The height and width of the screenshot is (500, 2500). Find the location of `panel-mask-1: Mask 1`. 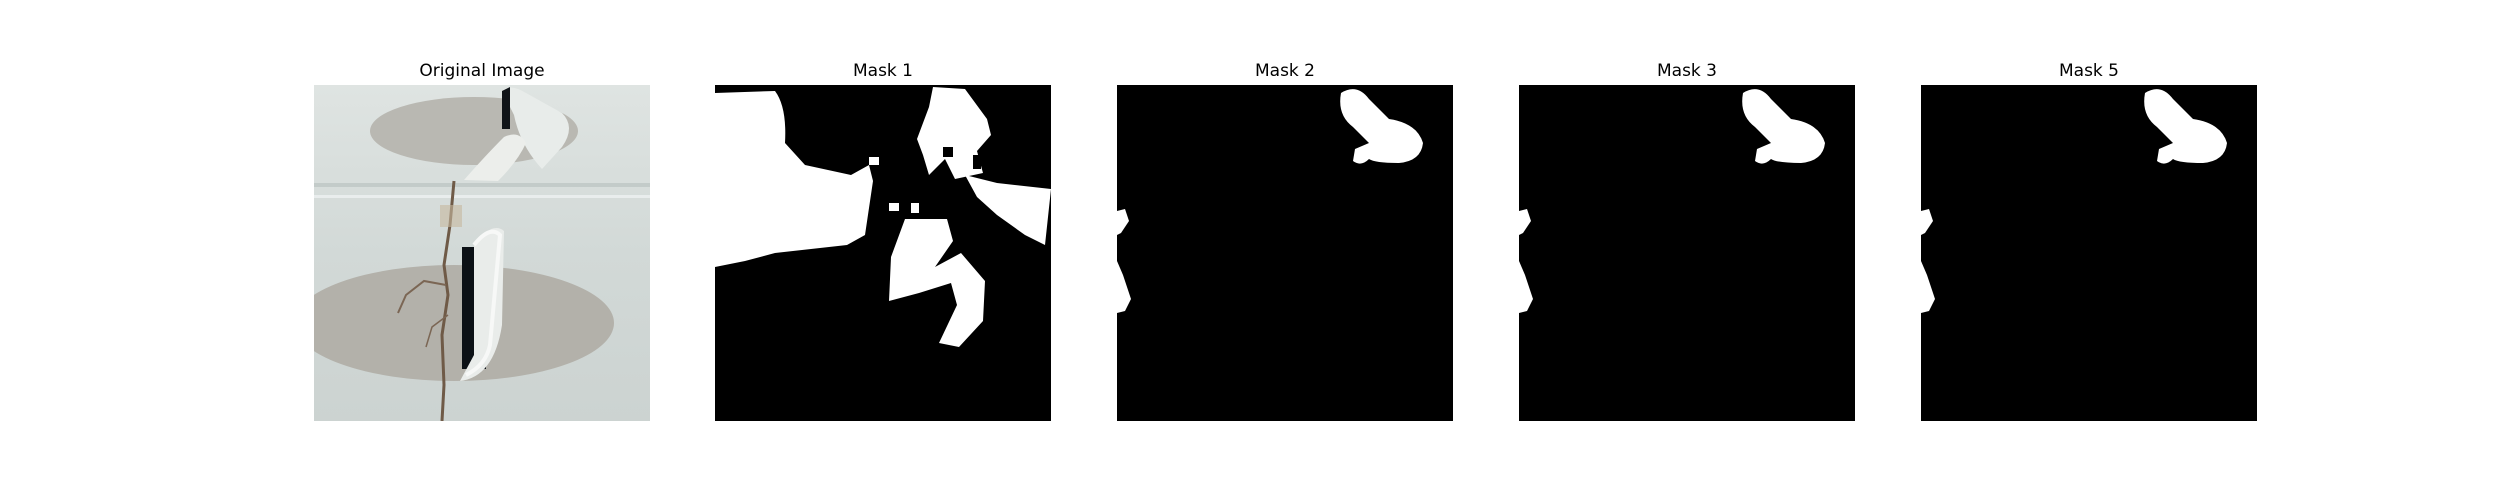

panel-mask-1: Mask 1 is located at coordinates (883, 250).